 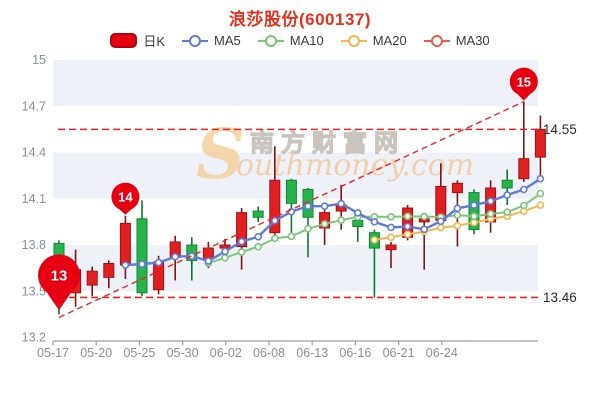 I want to click on x-tick-label: 06-13, so click(x=312, y=353).